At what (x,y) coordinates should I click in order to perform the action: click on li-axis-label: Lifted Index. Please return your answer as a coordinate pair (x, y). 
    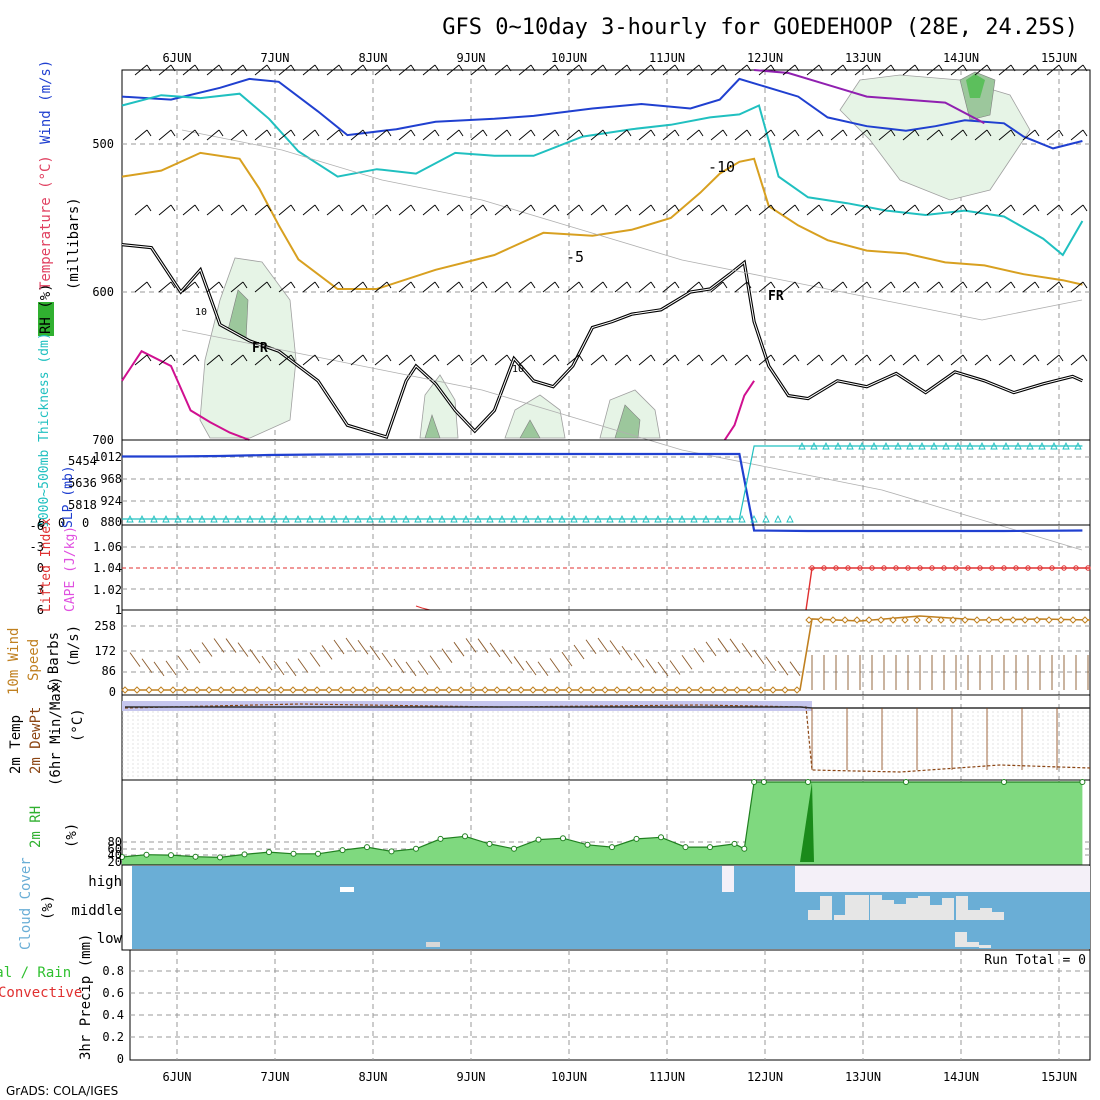
    Looking at the image, I should click on (46, 565).